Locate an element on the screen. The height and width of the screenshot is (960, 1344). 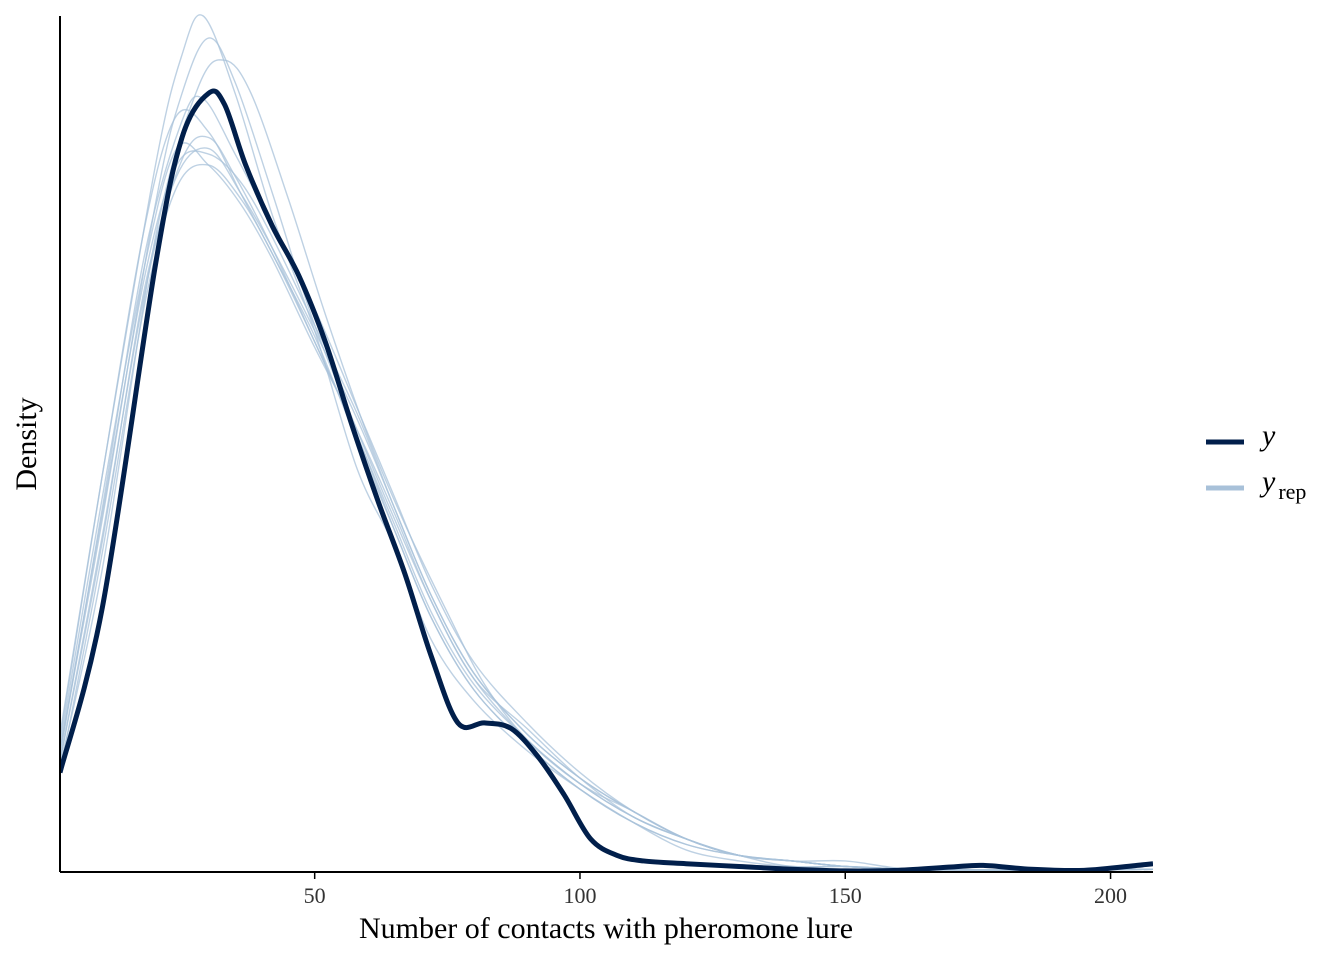
x-axis-title: Number of contacts with pheromone lure is located at coordinates (606, 928).